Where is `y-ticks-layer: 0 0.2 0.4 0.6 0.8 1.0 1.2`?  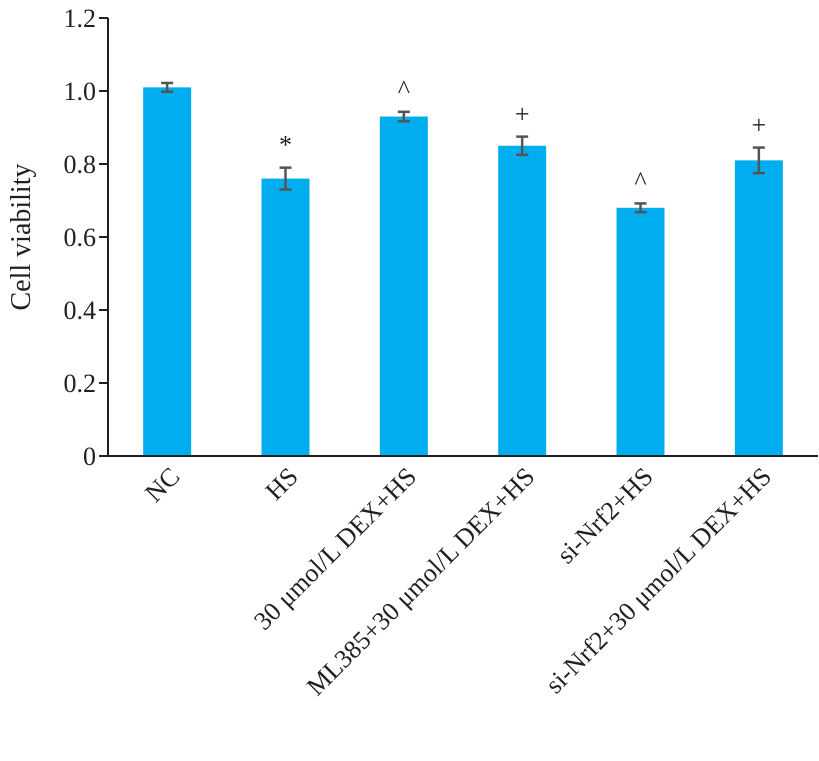 y-ticks-layer: 0 0.2 0.4 0.6 0.8 1.0 1.2 is located at coordinates (86, 237).